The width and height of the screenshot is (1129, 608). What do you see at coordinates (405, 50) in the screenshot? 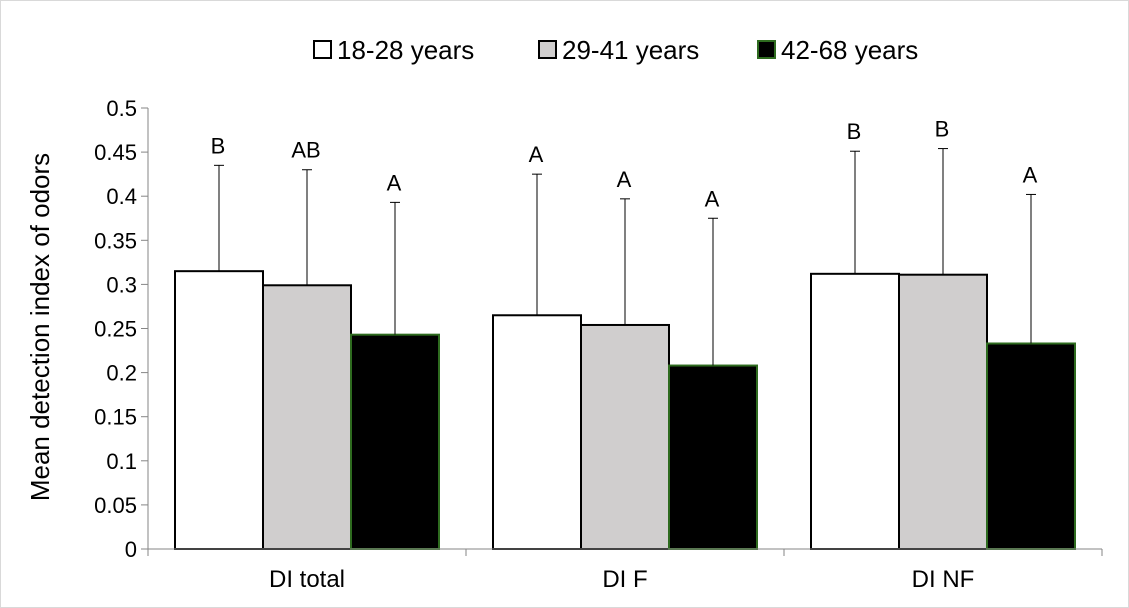
I see `legend-label: 18-28 years` at bounding box center [405, 50].